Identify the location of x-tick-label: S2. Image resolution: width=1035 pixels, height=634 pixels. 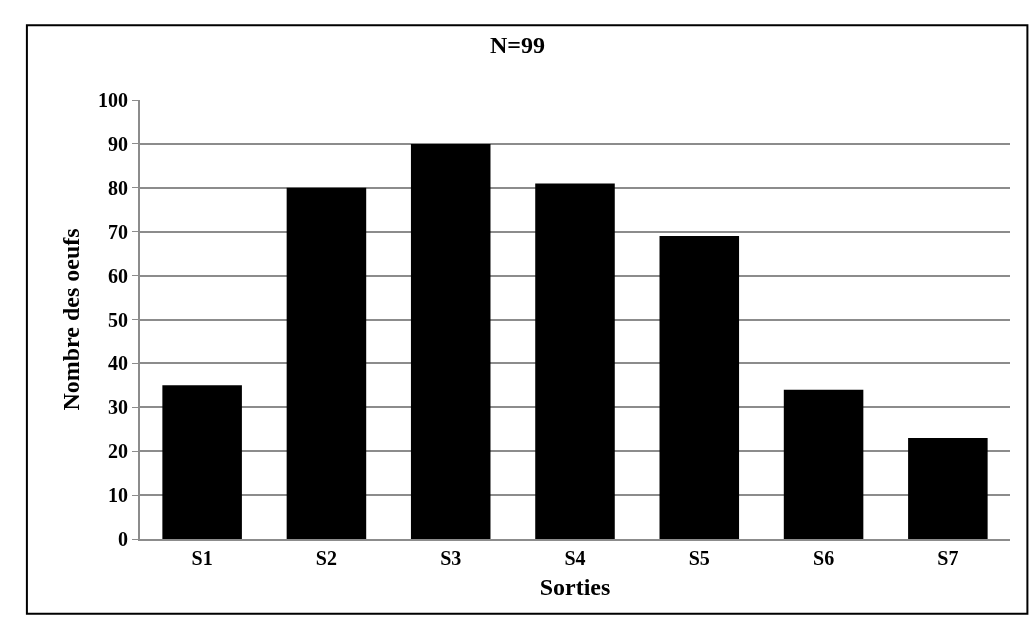
(326, 558).